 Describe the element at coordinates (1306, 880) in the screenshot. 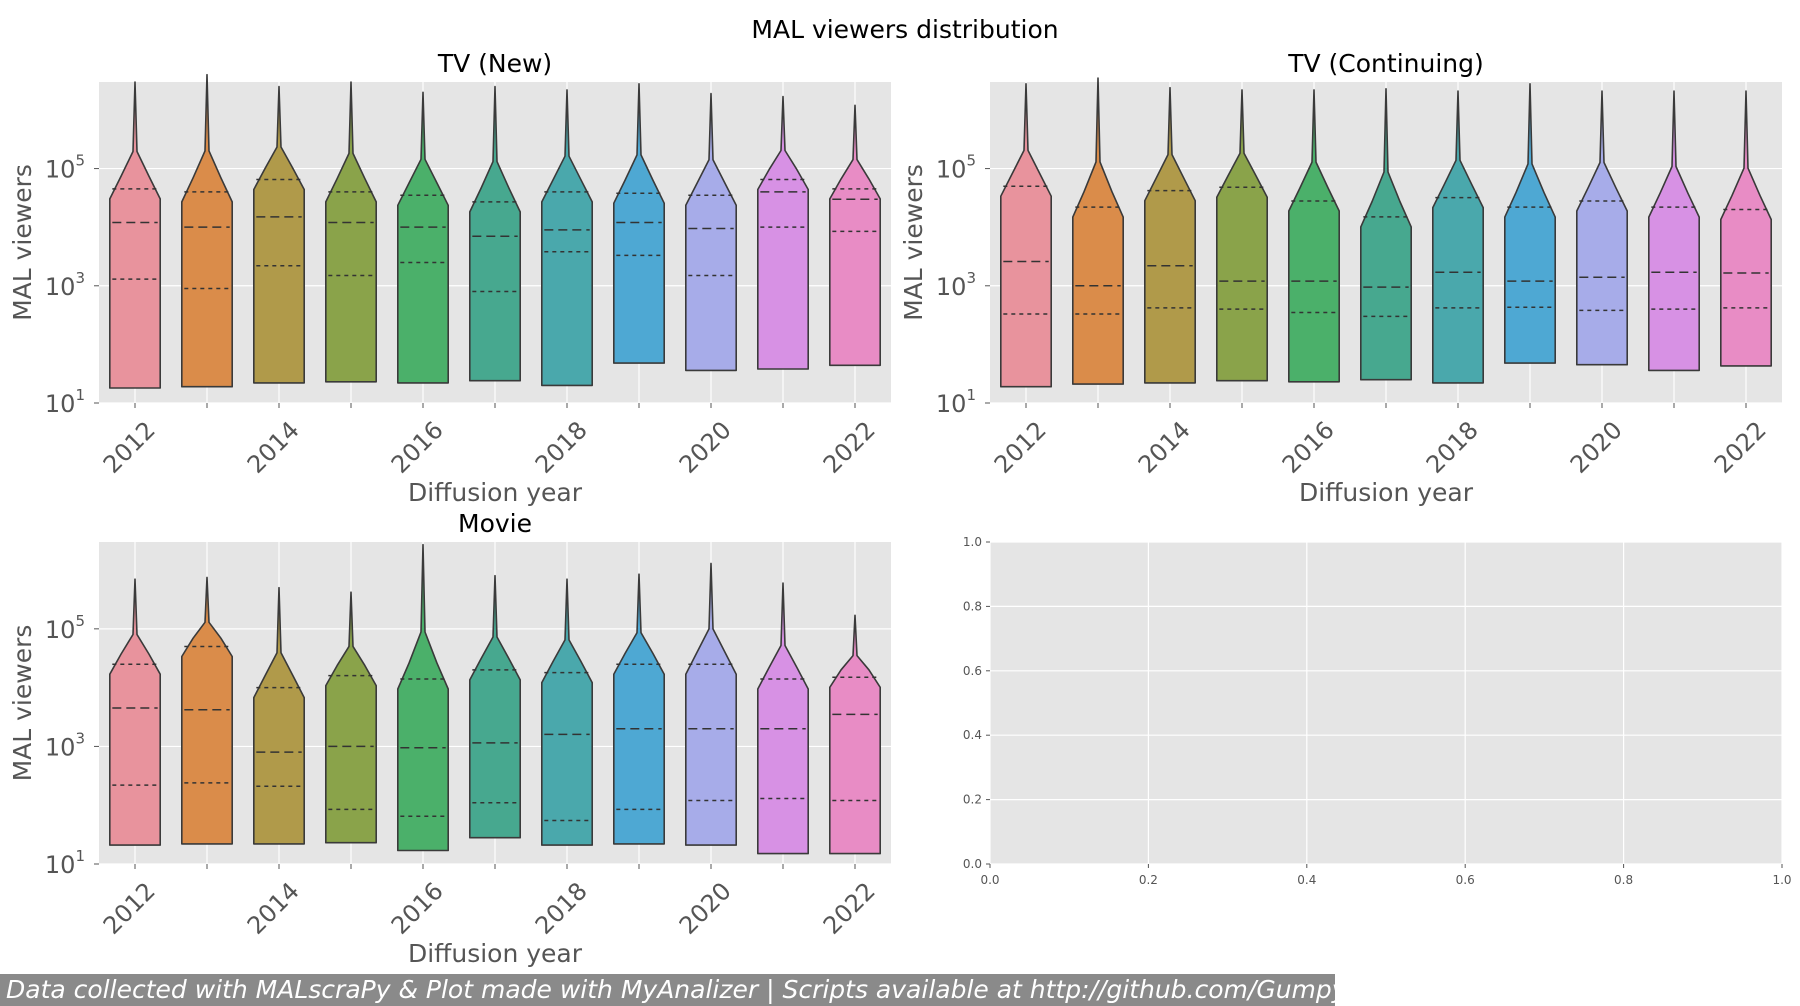

I see `x-tick-label: 0.4` at that location.